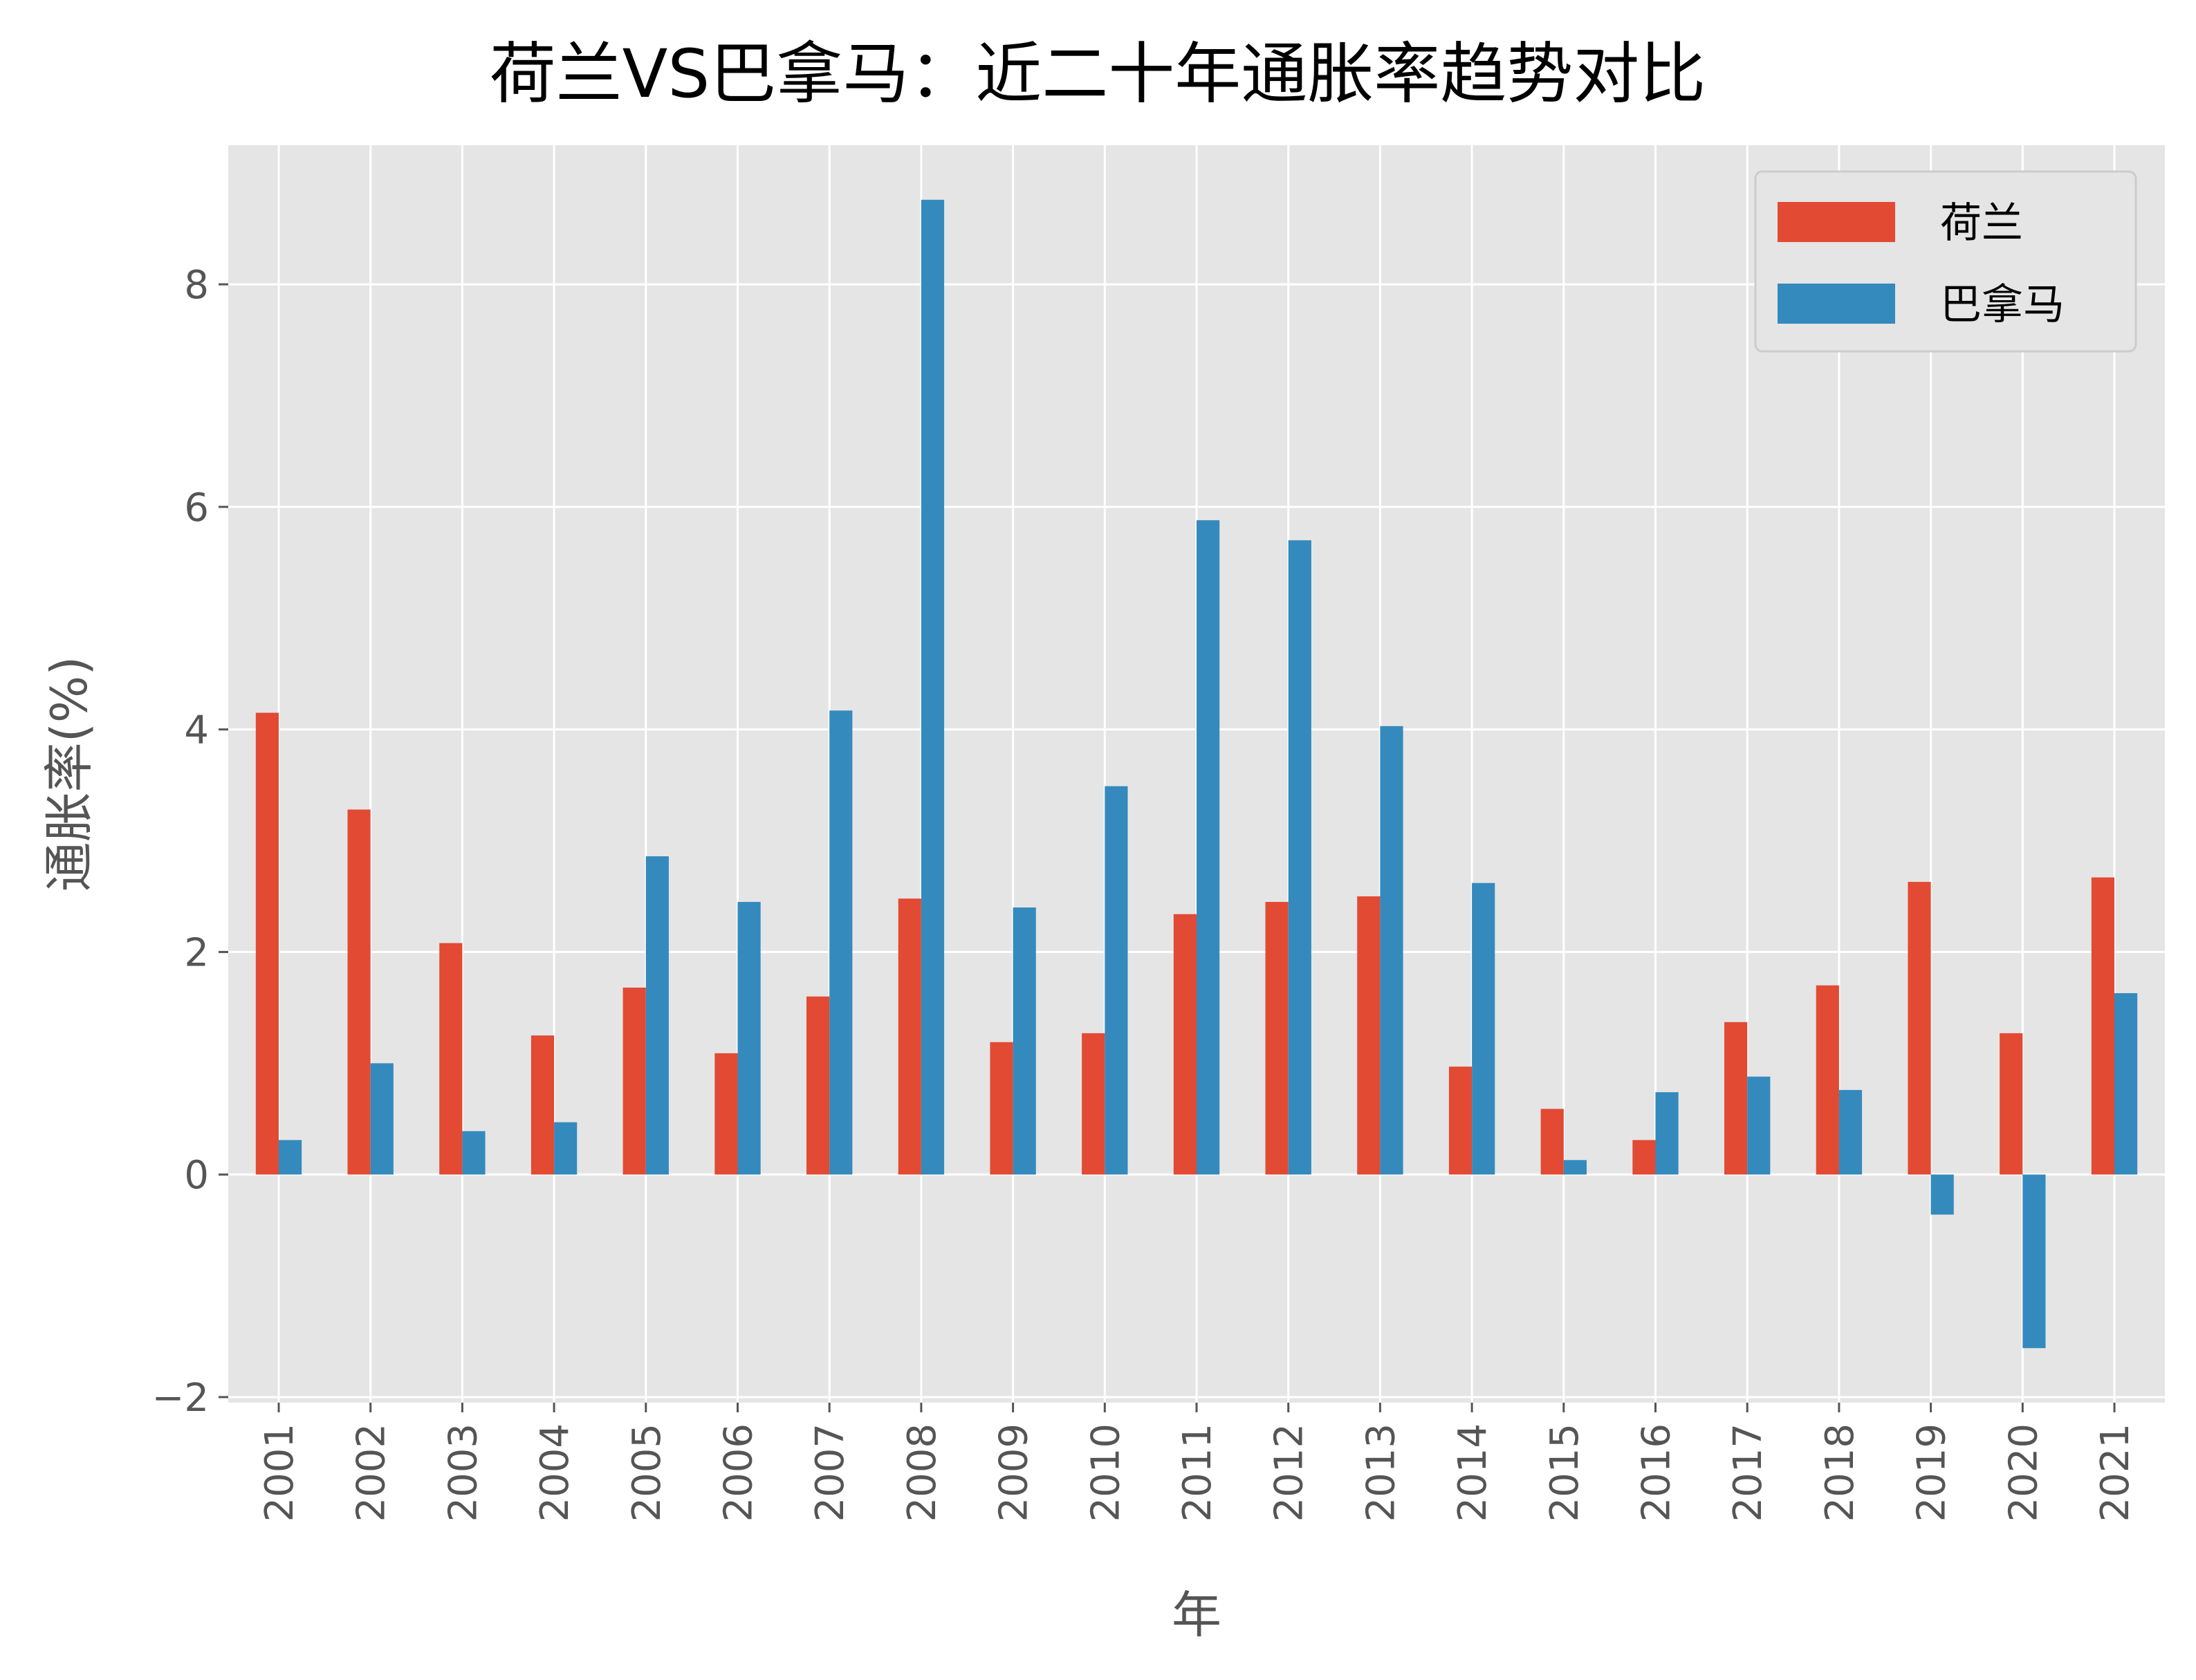 The width and height of the screenshot is (2196, 1680). I want to click on bar-panama-2003, so click(474, 1153).